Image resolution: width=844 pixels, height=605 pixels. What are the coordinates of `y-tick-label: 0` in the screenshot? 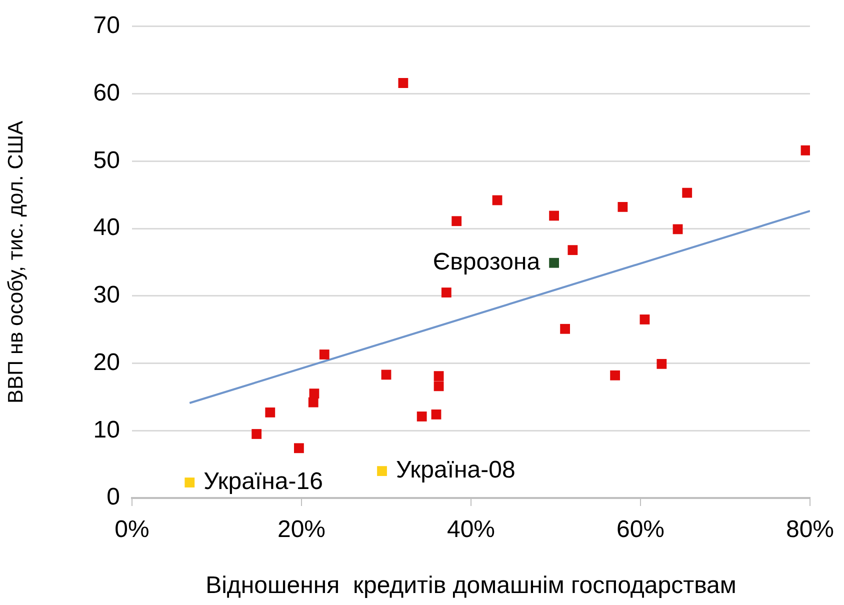 It's located at (113, 497).